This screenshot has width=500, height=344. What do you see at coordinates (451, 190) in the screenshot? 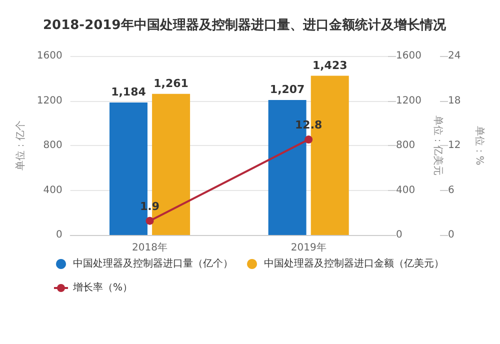
I see `y3-tick-label: 6` at bounding box center [451, 190].